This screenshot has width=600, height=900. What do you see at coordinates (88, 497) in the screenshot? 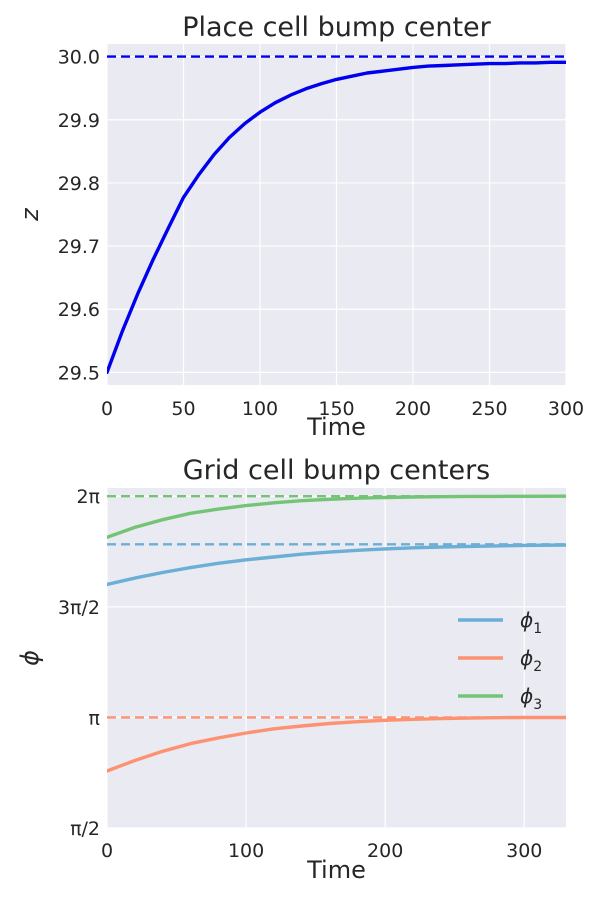
I see `y-tick-label: 2π` at bounding box center [88, 497].